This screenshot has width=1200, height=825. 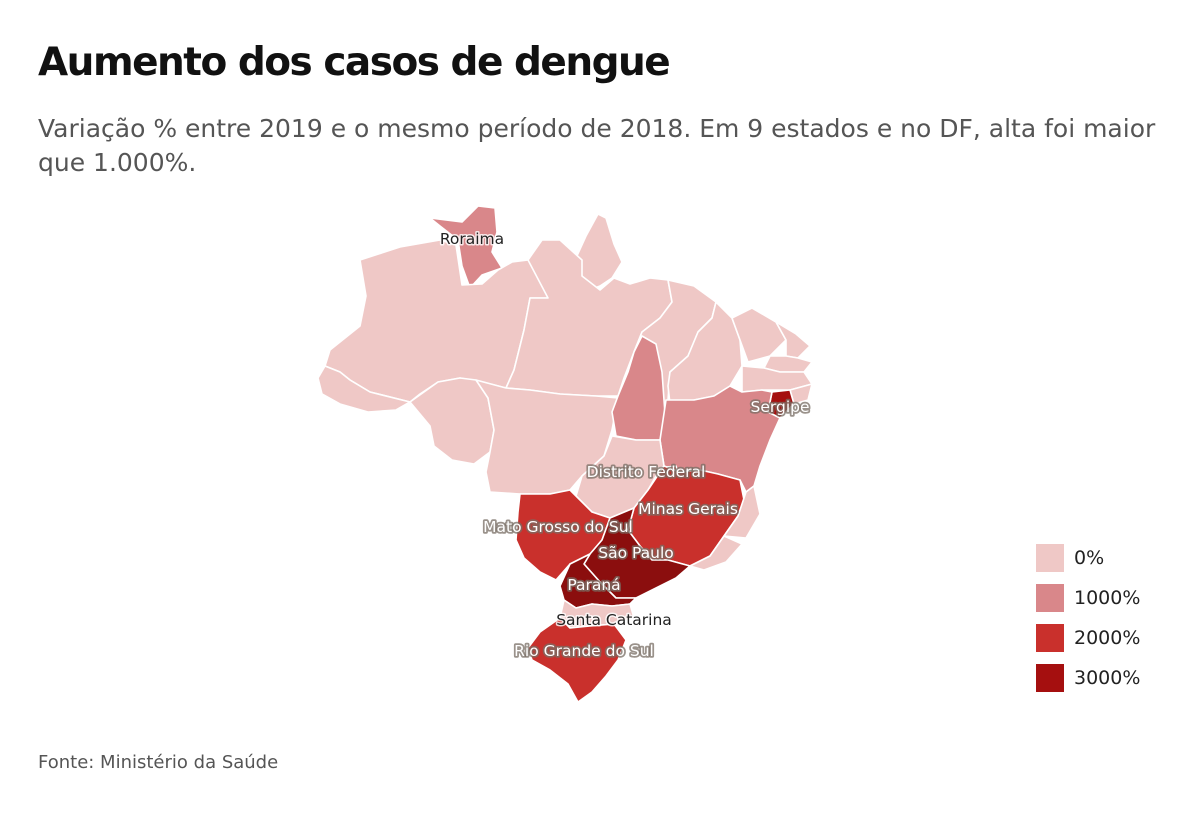 What do you see at coordinates (759, 335) in the screenshot?
I see `state-ce` at bounding box center [759, 335].